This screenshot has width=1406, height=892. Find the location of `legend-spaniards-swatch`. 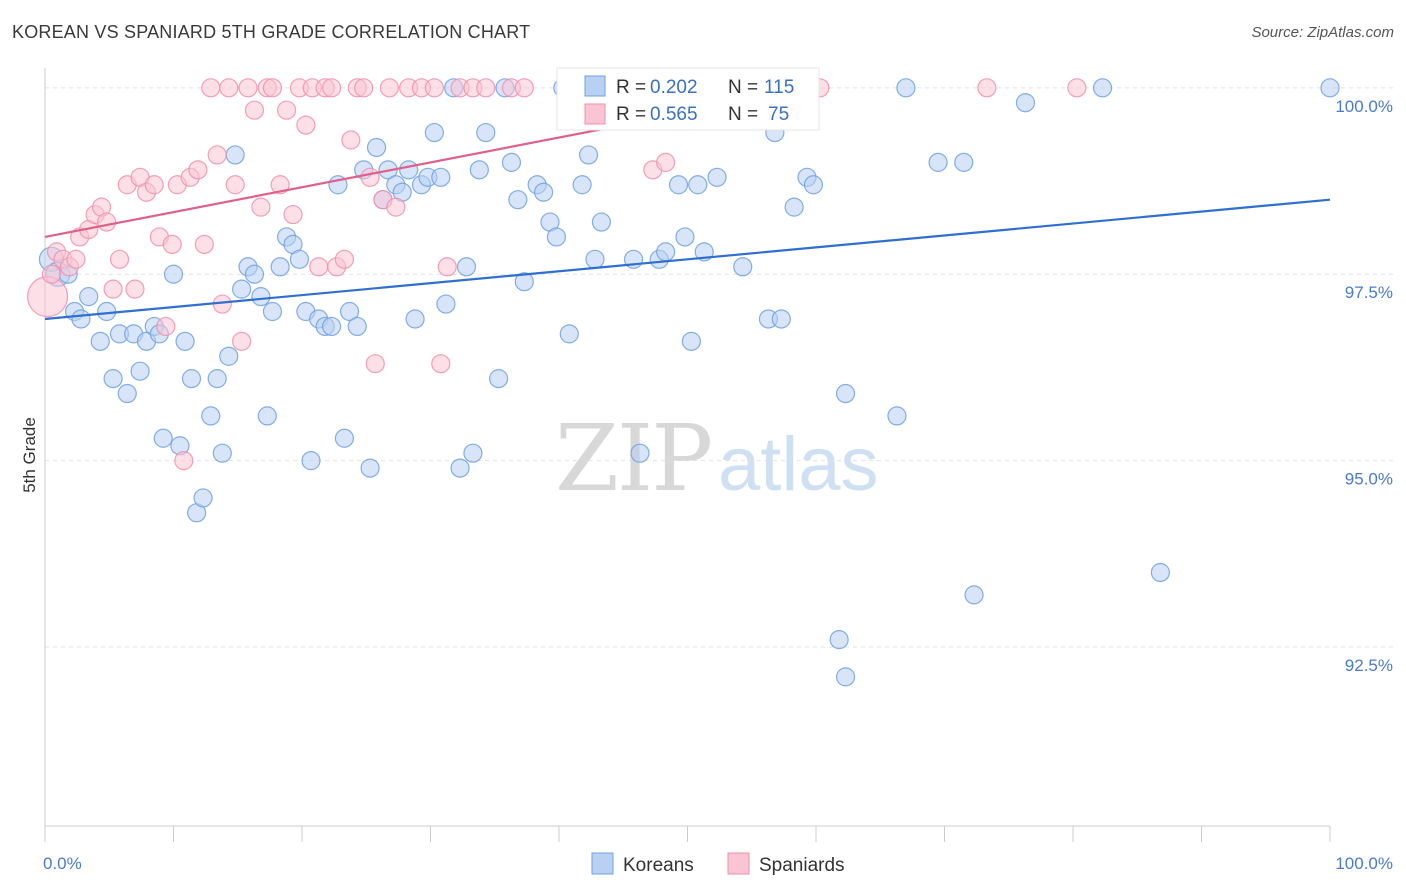

legend-spaniards-swatch is located at coordinates (595, 114).